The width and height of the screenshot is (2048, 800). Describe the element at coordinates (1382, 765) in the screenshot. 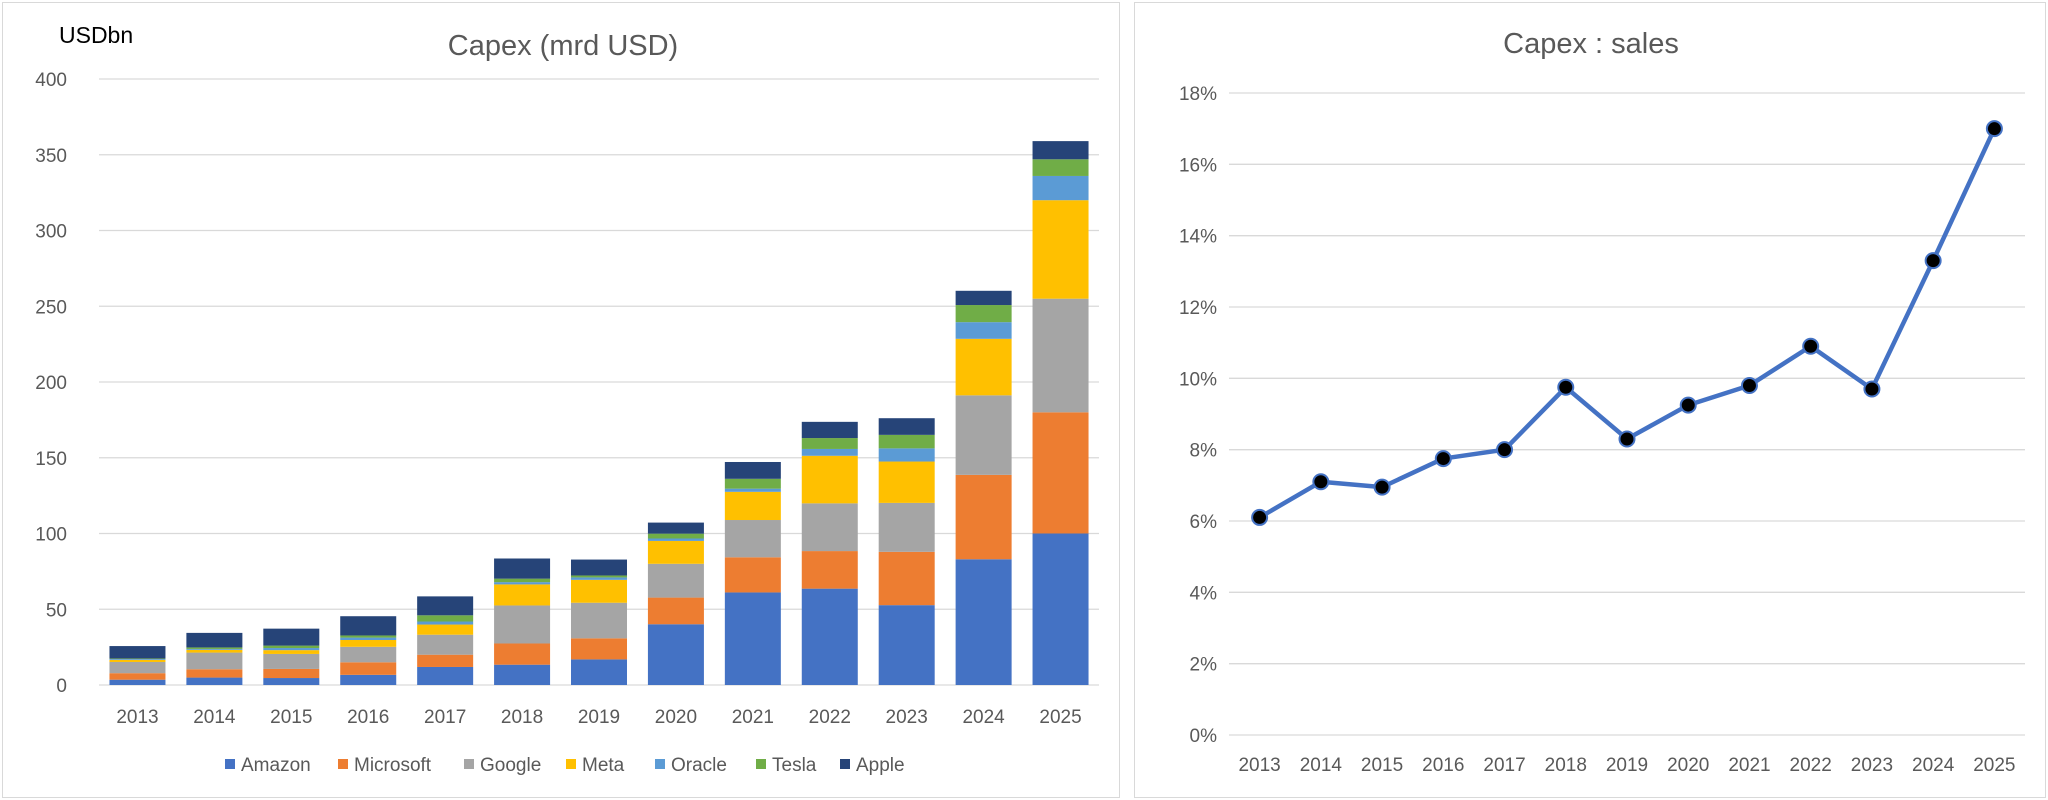

I see `x-tick-label: 2015` at that location.